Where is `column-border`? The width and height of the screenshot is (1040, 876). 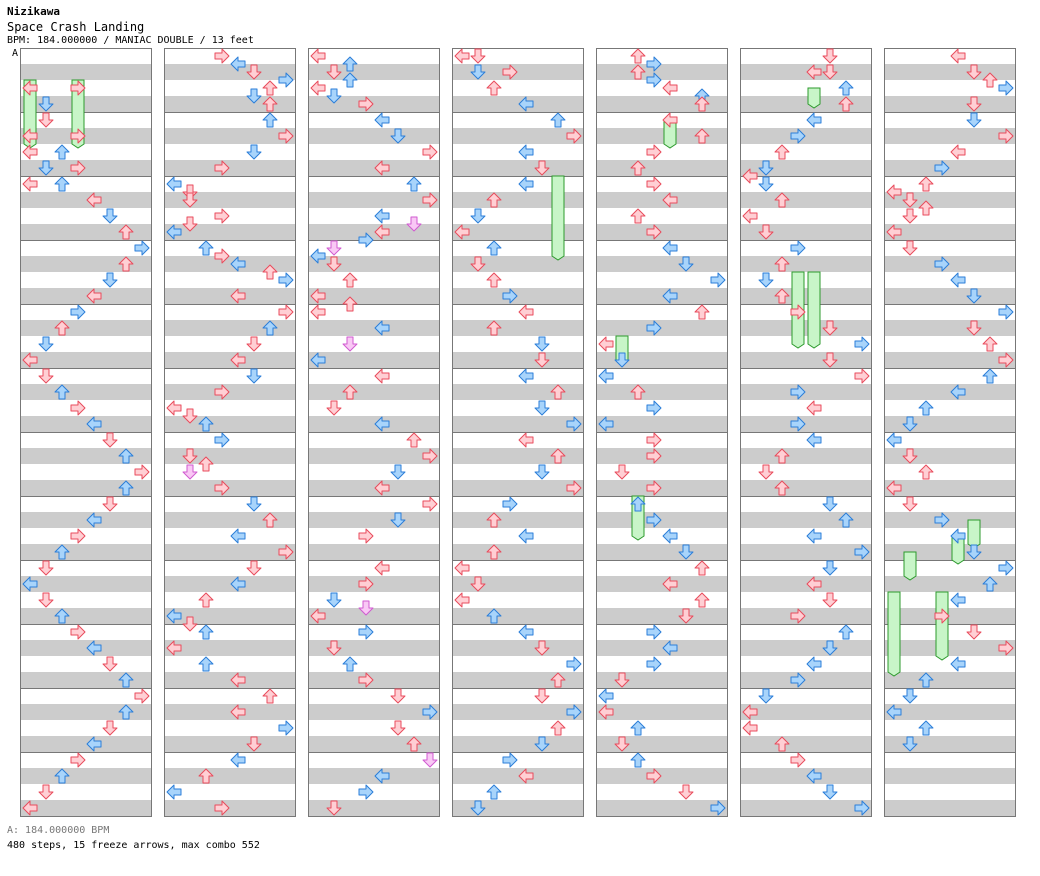 column-border is located at coordinates (662, 432).